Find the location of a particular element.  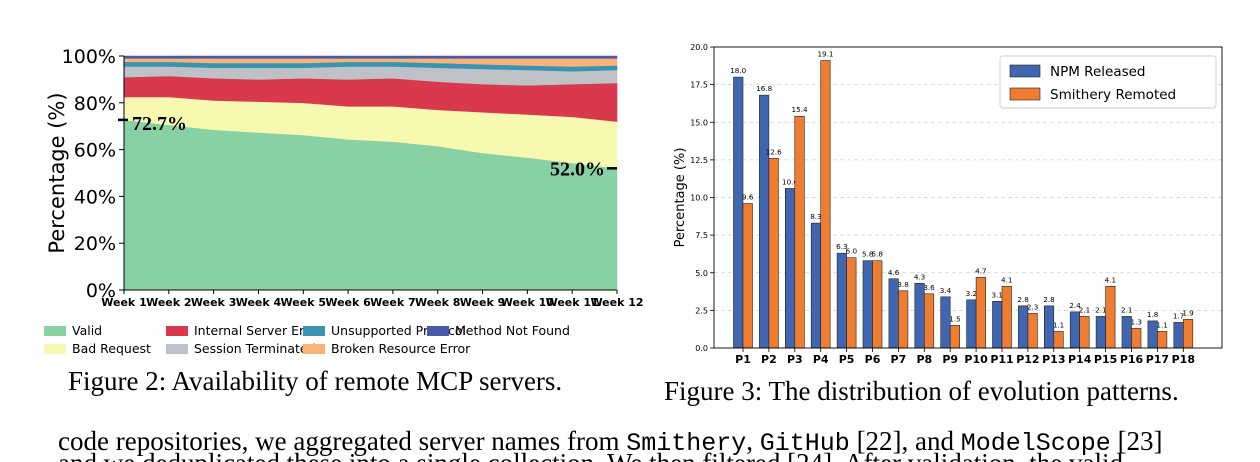

bar-value-label: 4.3 is located at coordinates (919, 276).